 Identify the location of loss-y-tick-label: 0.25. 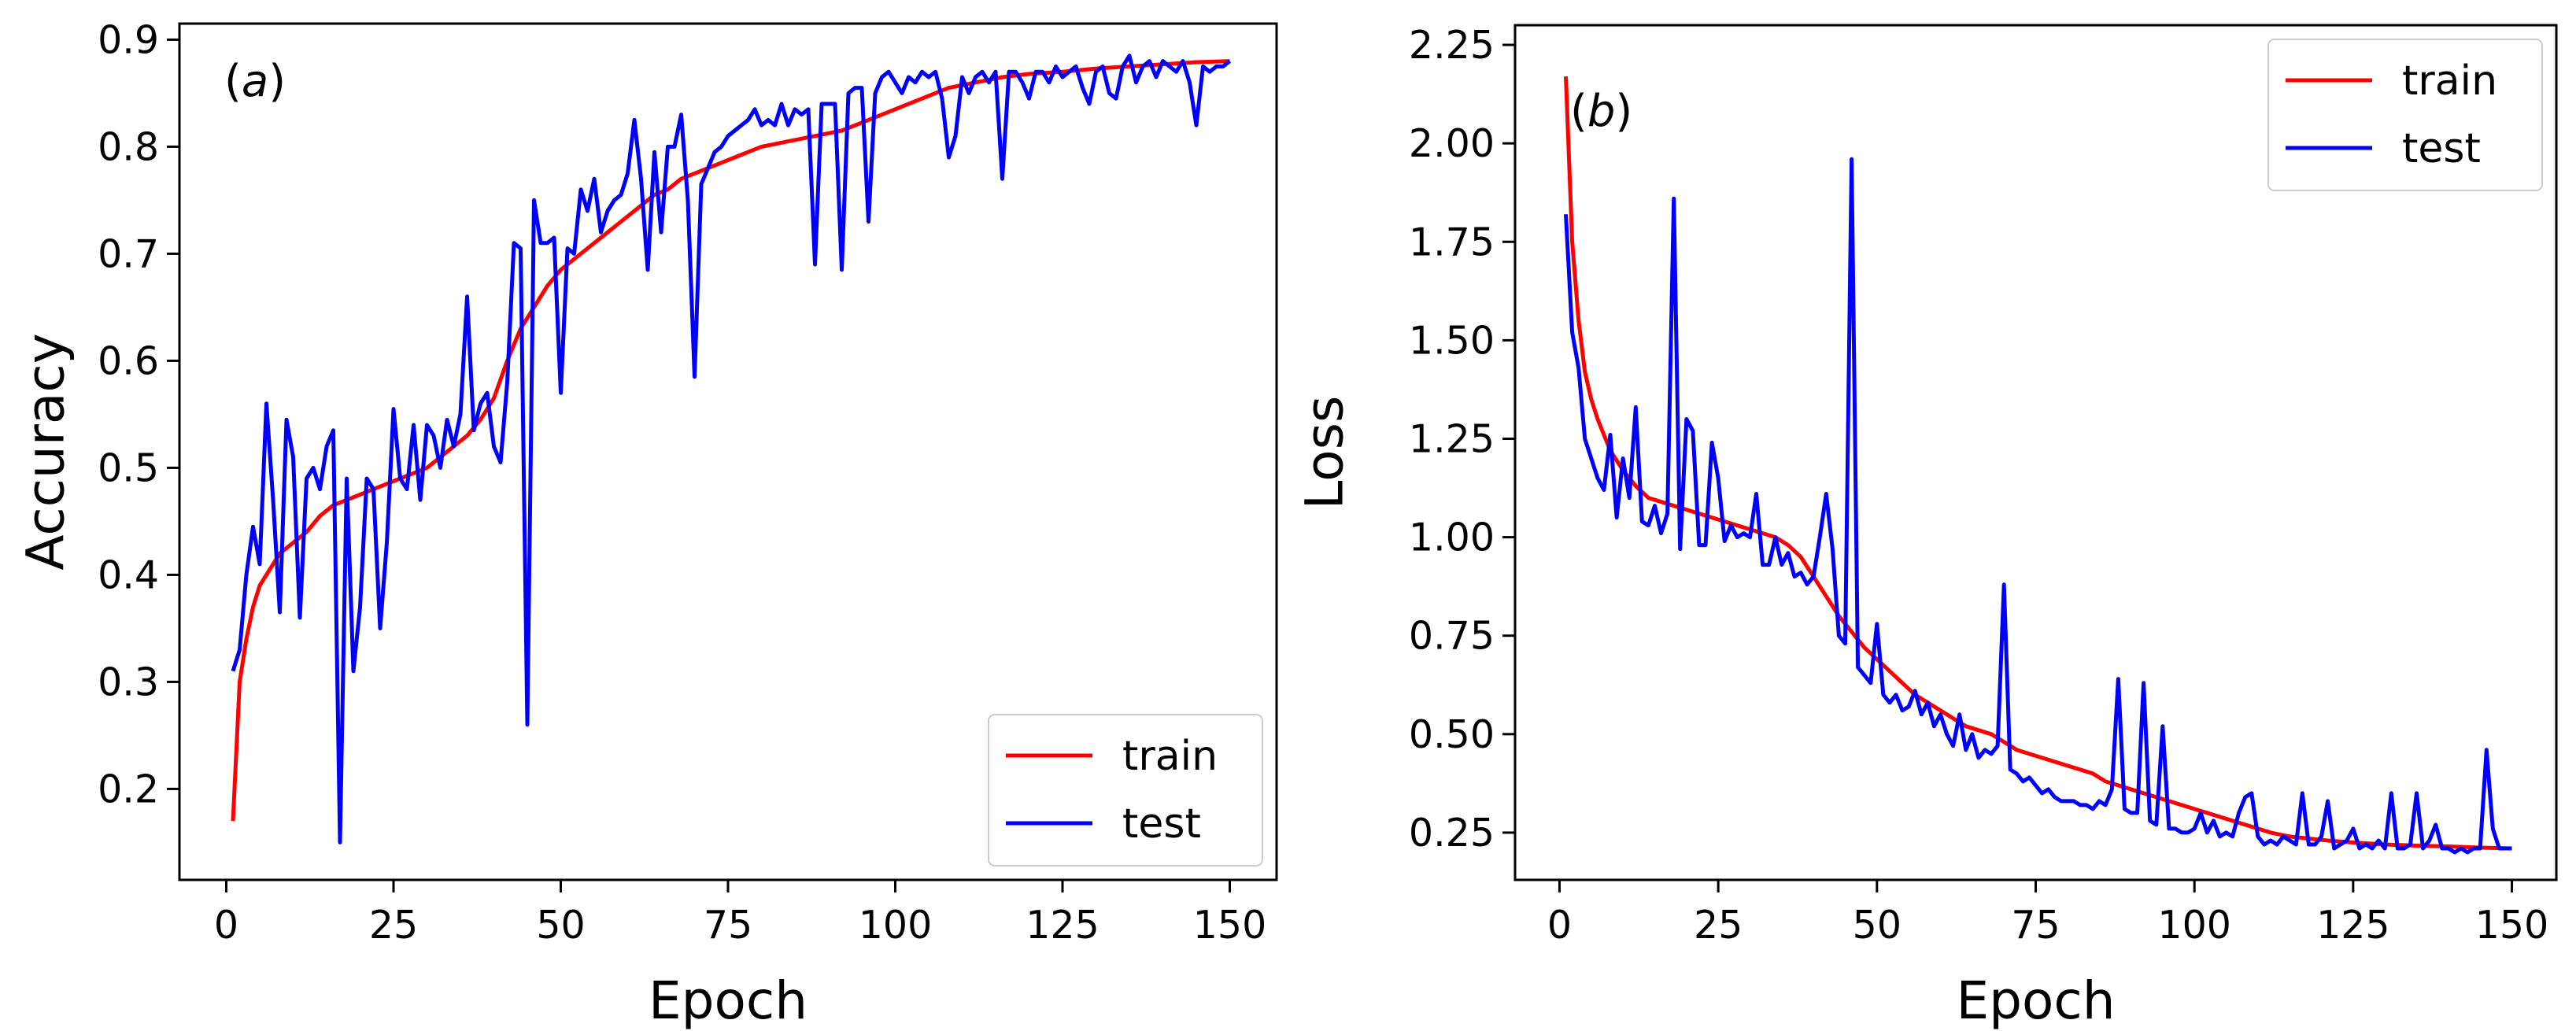
(1452, 833).